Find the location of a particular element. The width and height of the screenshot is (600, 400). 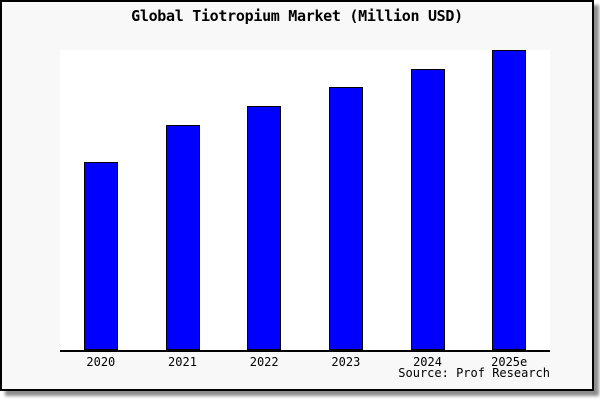

bar-2022 is located at coordinates (264, 228).